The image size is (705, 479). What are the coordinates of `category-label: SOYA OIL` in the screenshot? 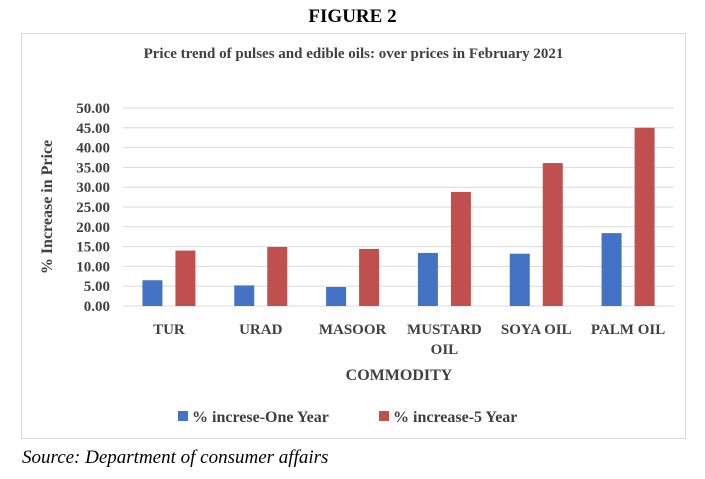 It's located at (536, 330).